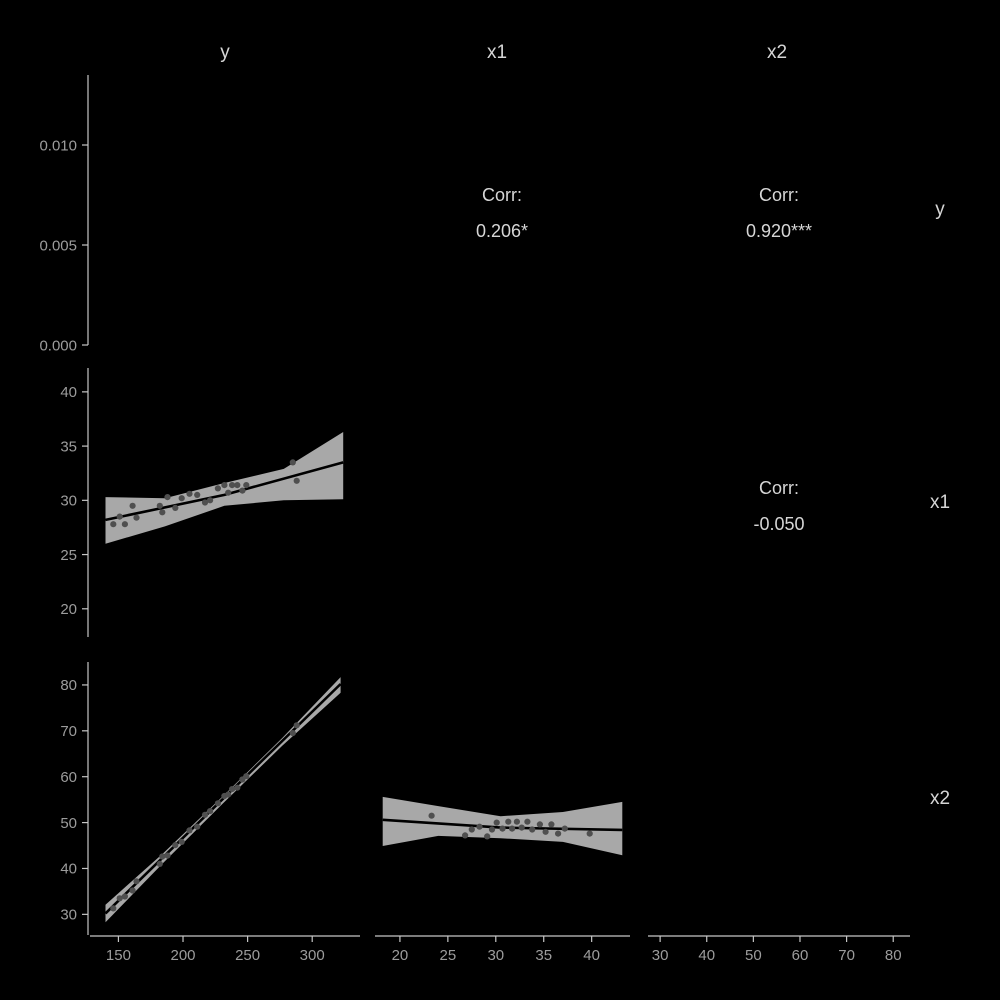  Describe the element at coordinates (502, 213) in the screenshot. I see `corr-panel-y-x1: Corr: 0.206*` at that location.